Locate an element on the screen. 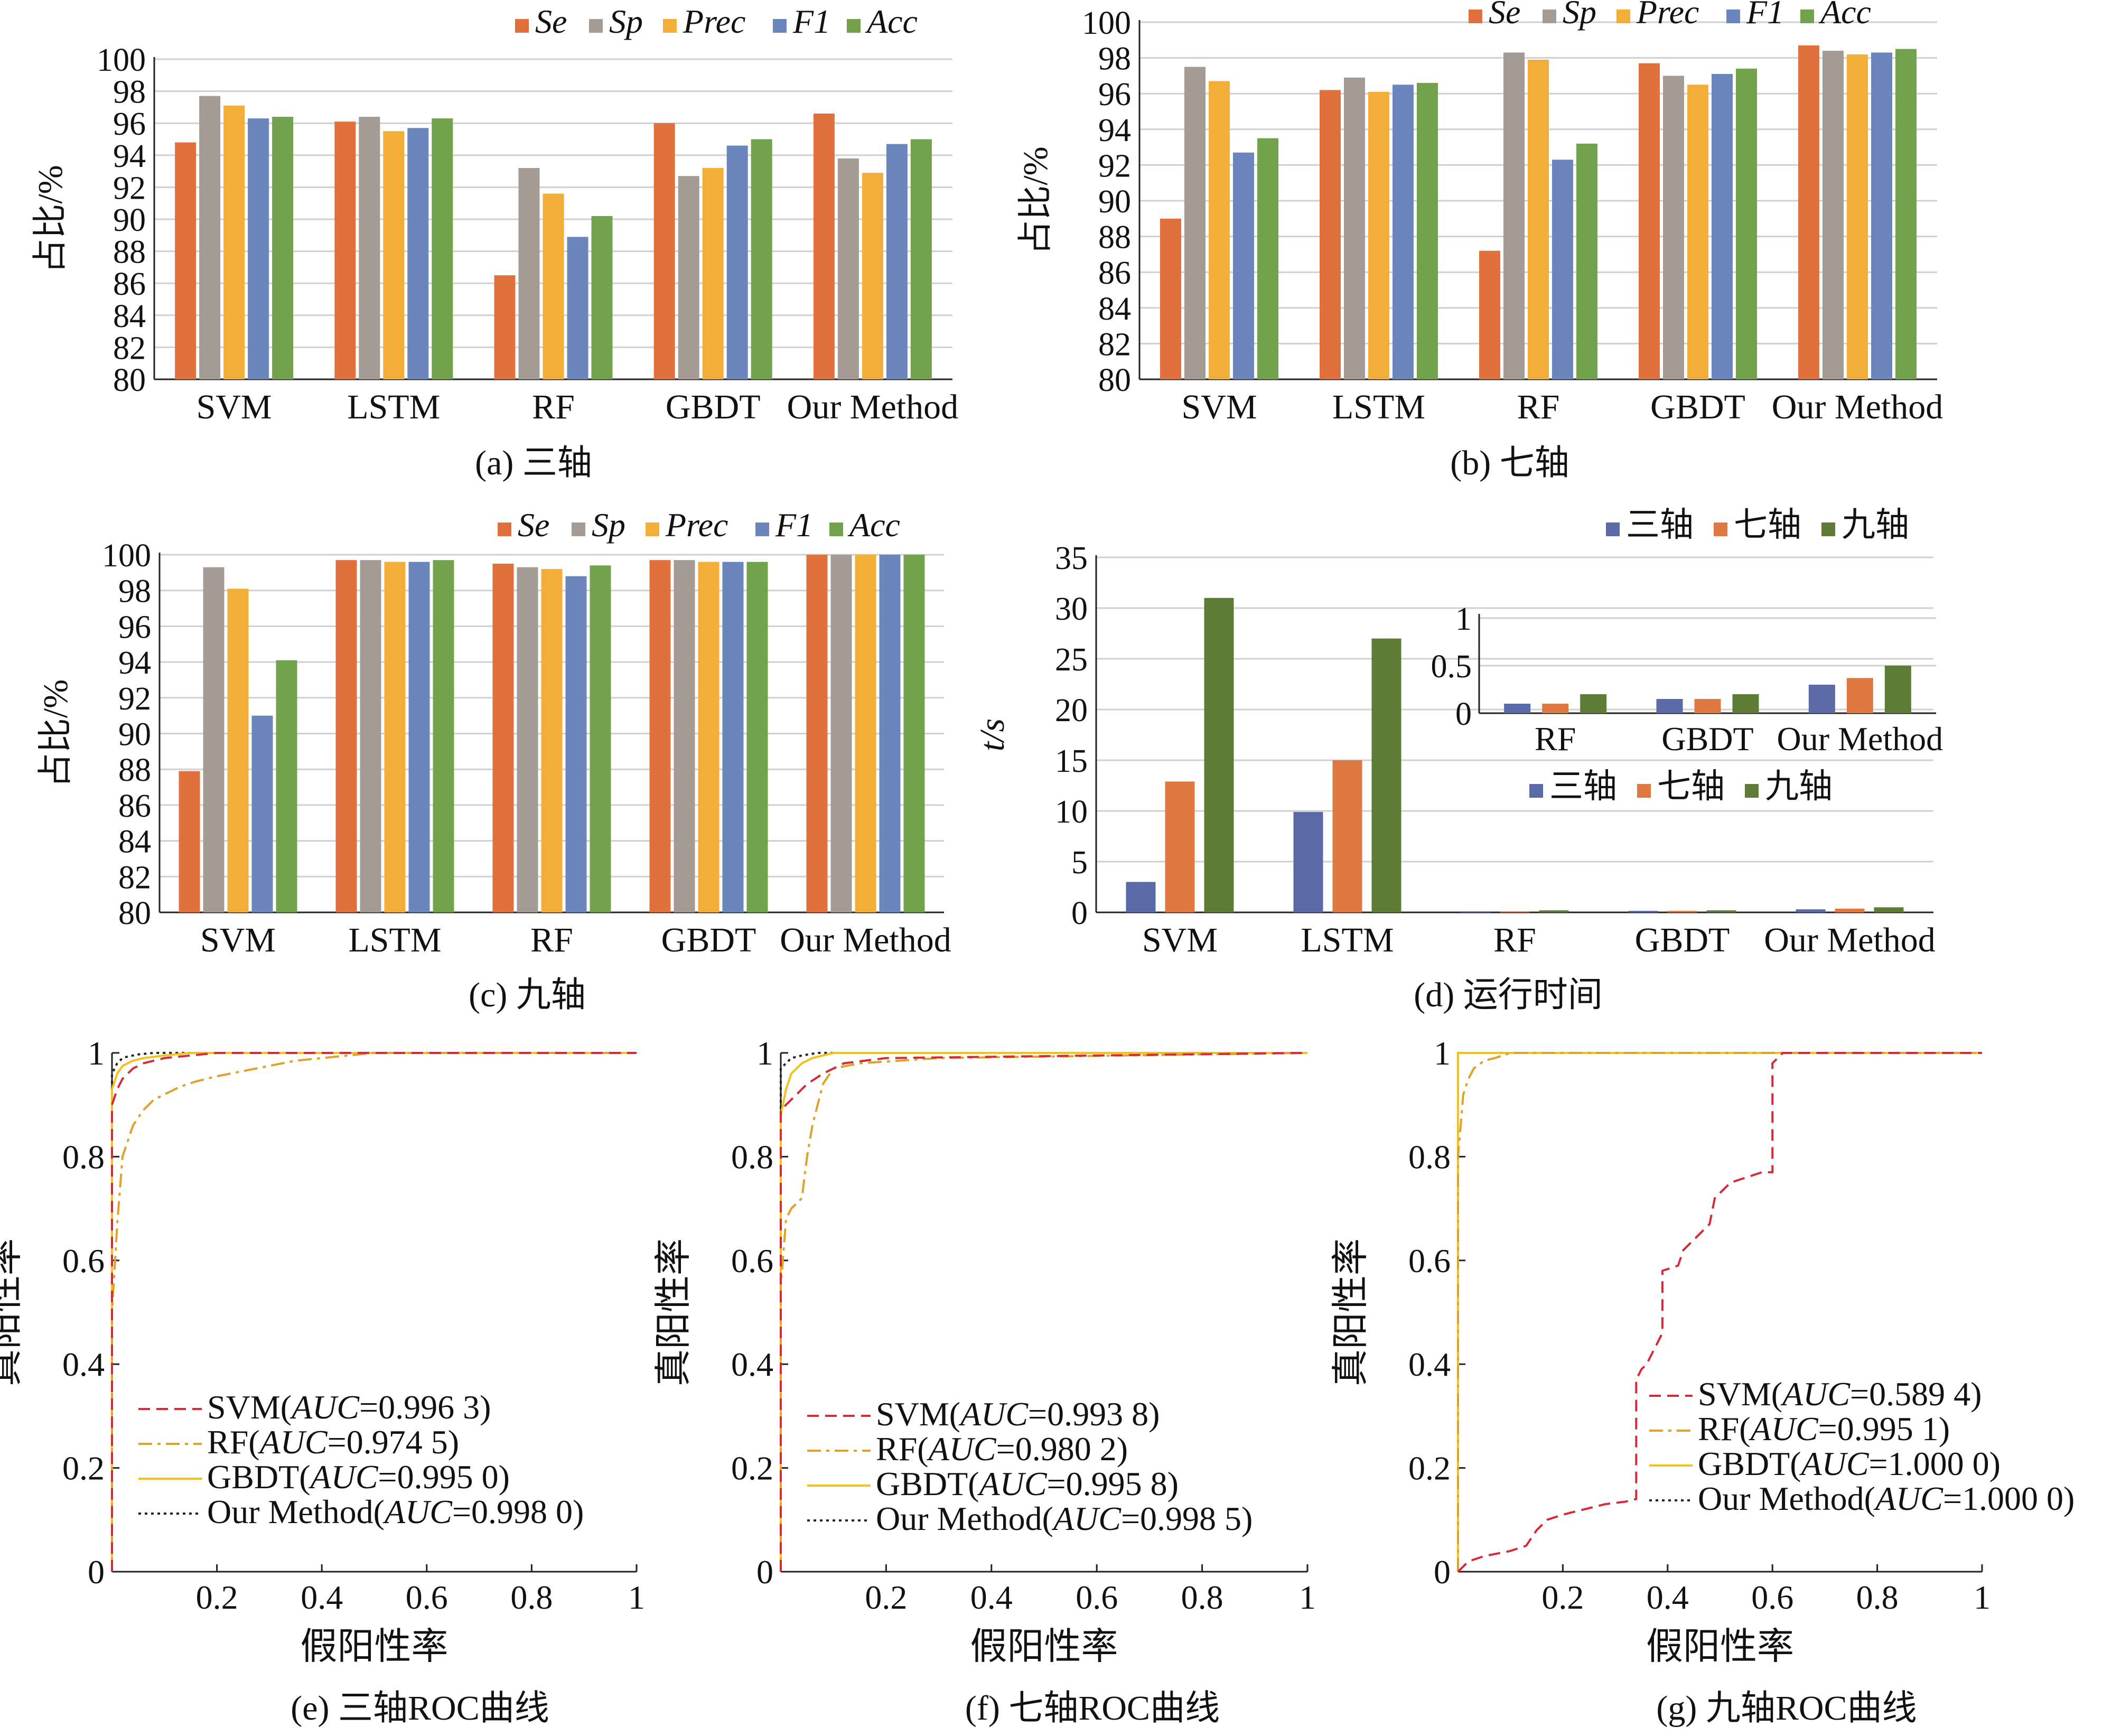 The width and height of the screenshot is (2112, 1736). inset-chart: 0 0.5 1 RF GBDT Our Method 三轴 七轴 九轴 is located at coordinates (1687, 703).